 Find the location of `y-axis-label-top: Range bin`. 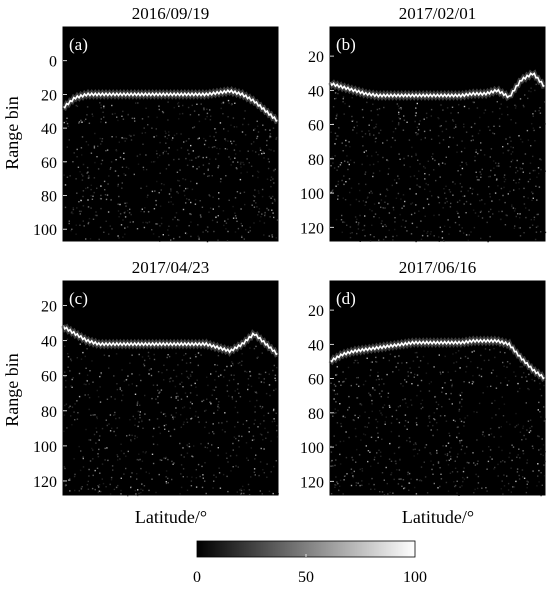

y-axis-label-top: Range bin is located at coordinates (12, 133).